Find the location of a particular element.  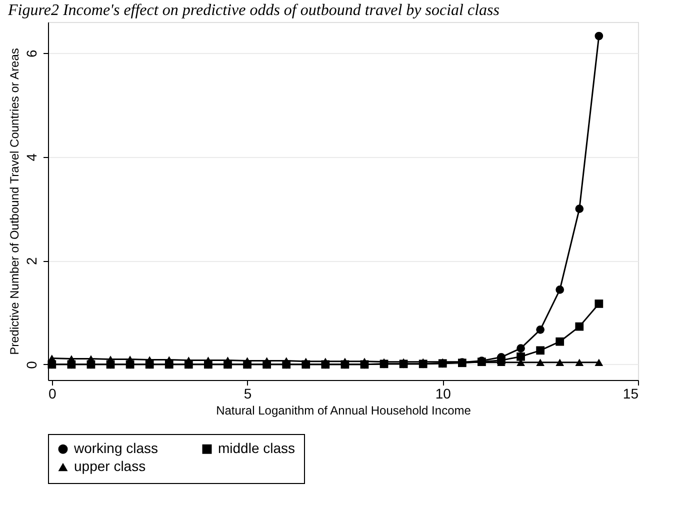

x-tick-label: 10 is located at coordinates (443, 394).